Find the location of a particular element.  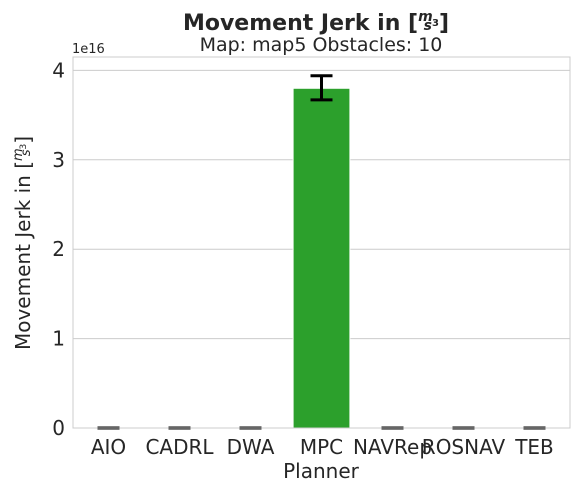

x-tick-label-navrep: NAVRep is located at coordinates (392, 447).